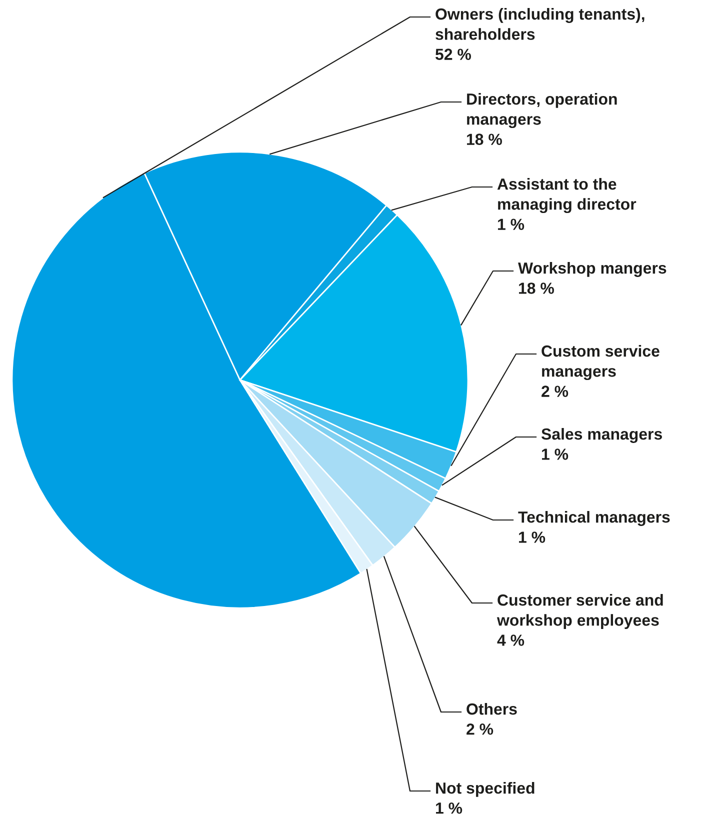 The width and height of the screenshot is (708, 823). I want to click on slice-label: Directors, operation managers, so click(542, 110).